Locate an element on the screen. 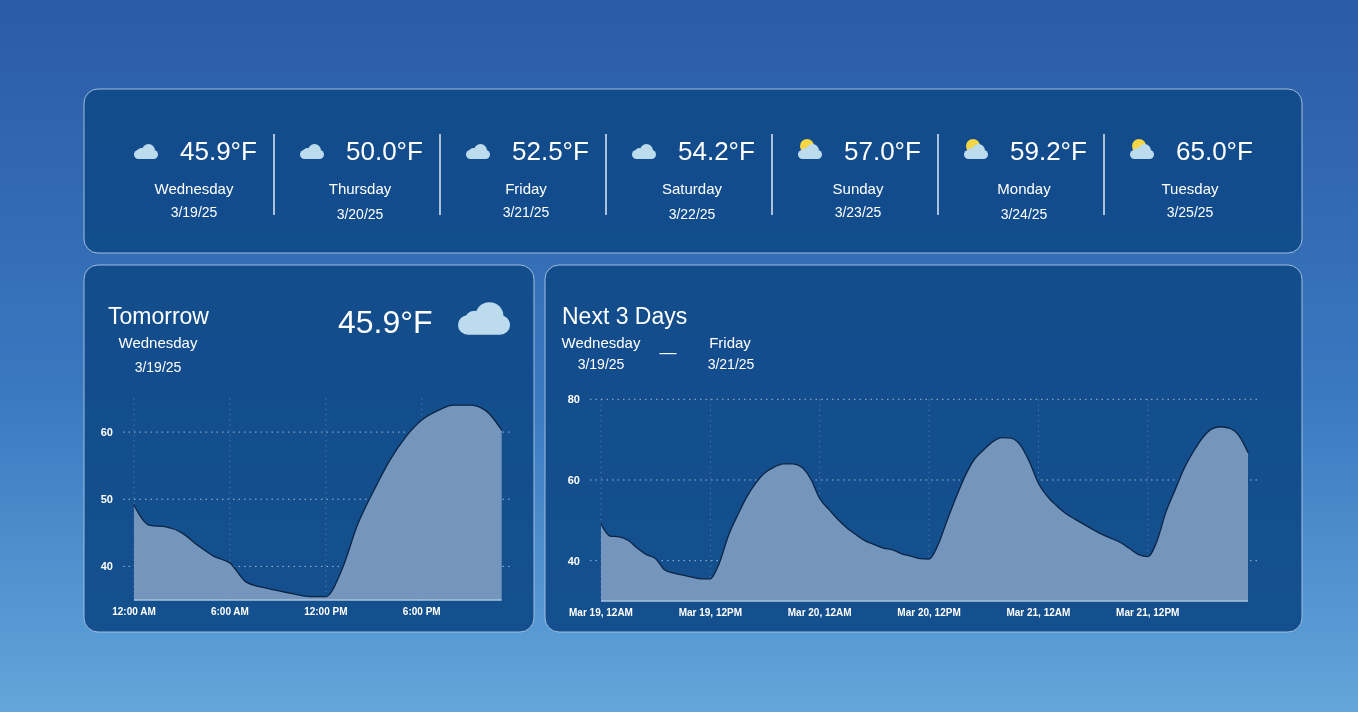 This screenshot has width=1358, height=712. chart-title: Tomorrow is located at coordinates (159, 316).